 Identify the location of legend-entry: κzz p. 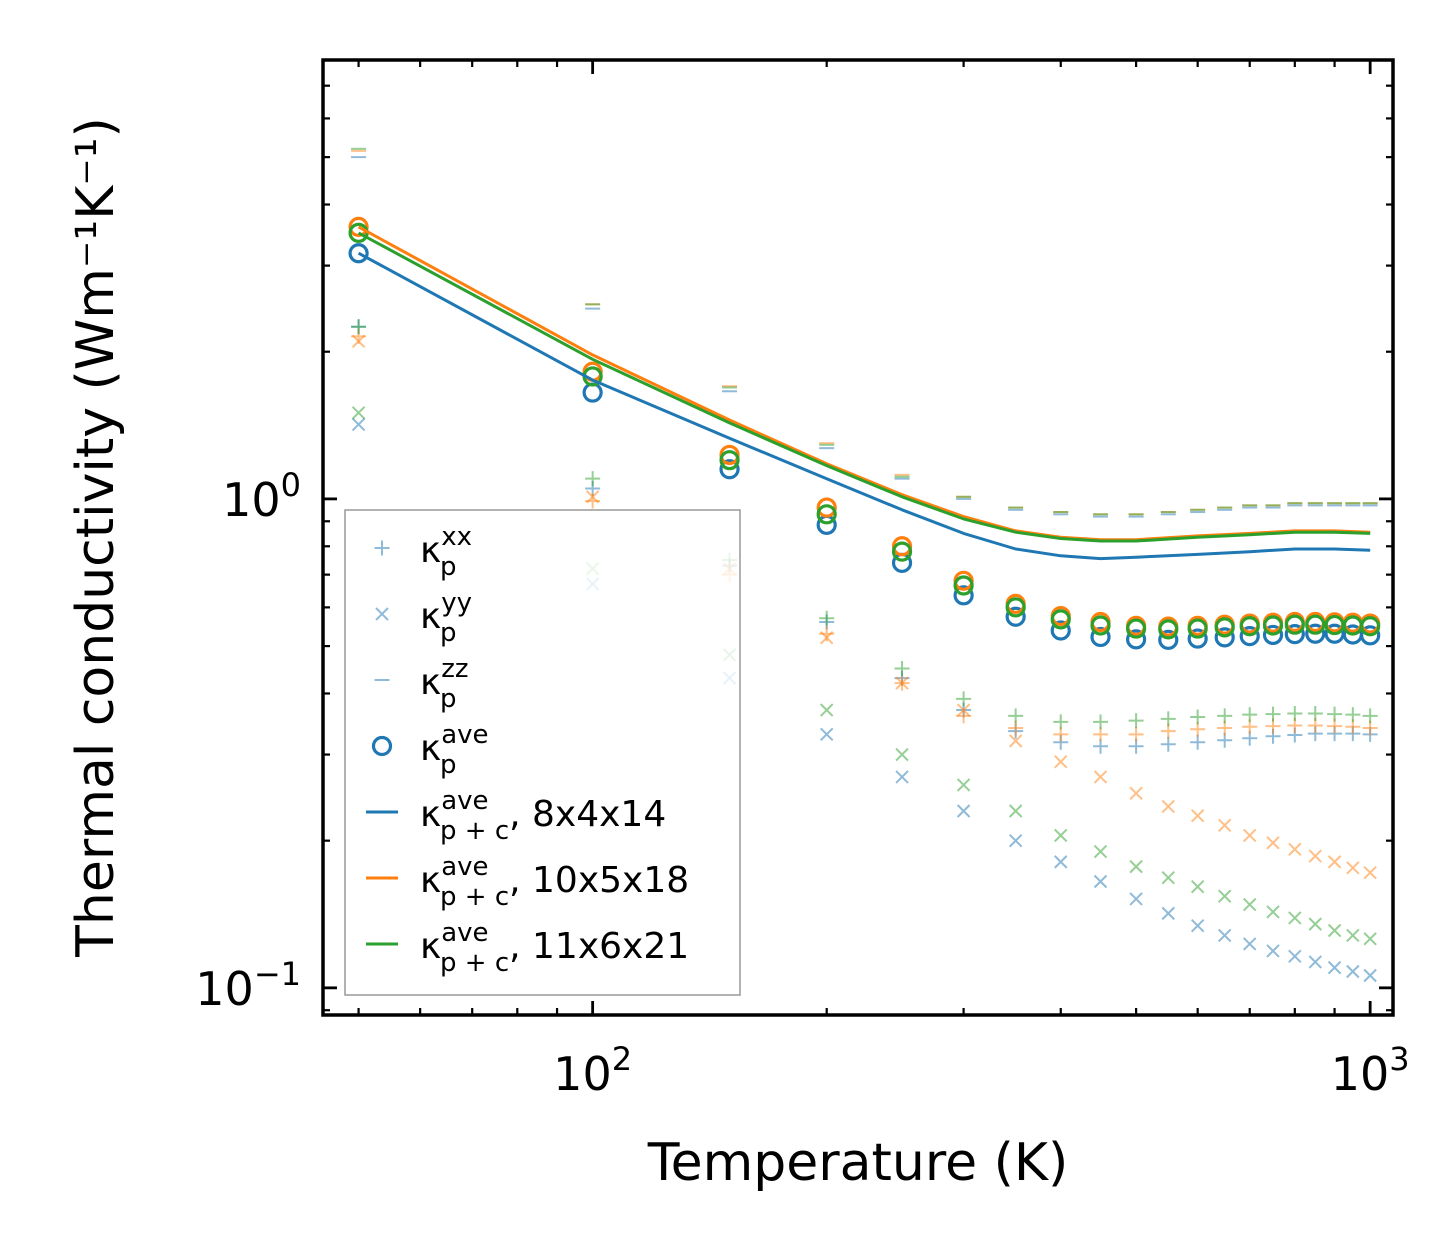
(421, 684).